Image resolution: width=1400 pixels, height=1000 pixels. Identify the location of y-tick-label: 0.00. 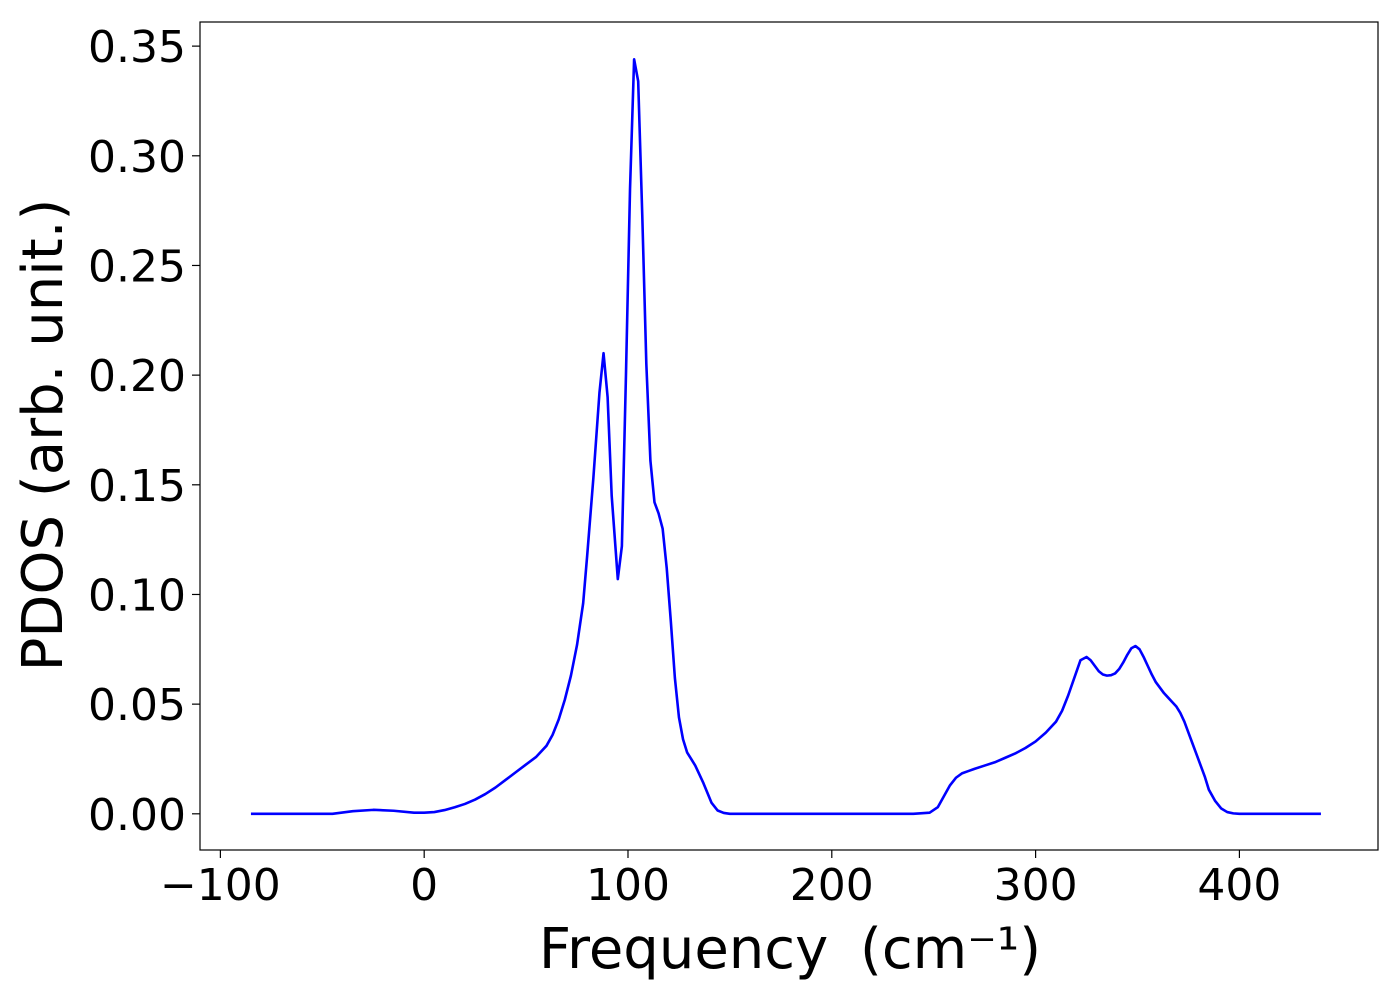
(137, 815).